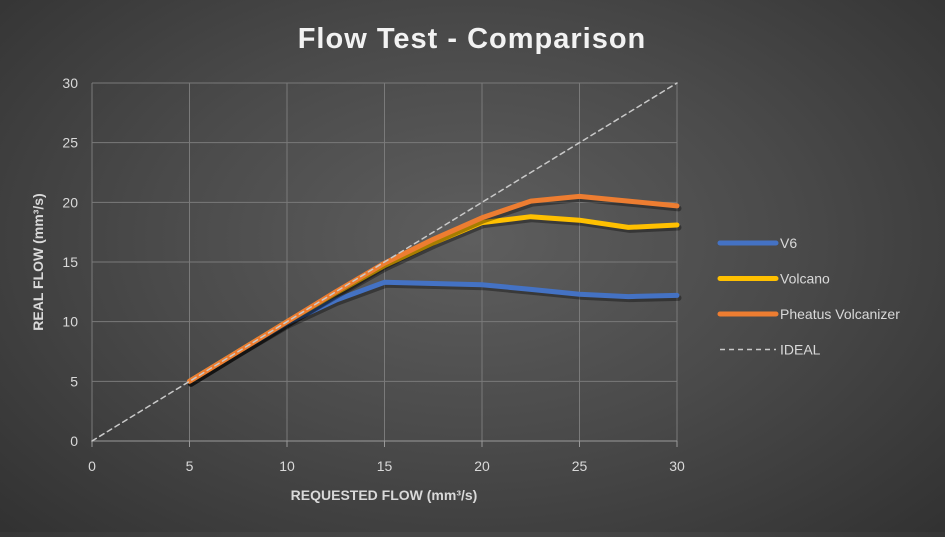 The width and height of the screenshot is (945, 537). Describe the element at coordinates (770, 350) in the screenshot. I see `legend-item: IDEAL` at that location.